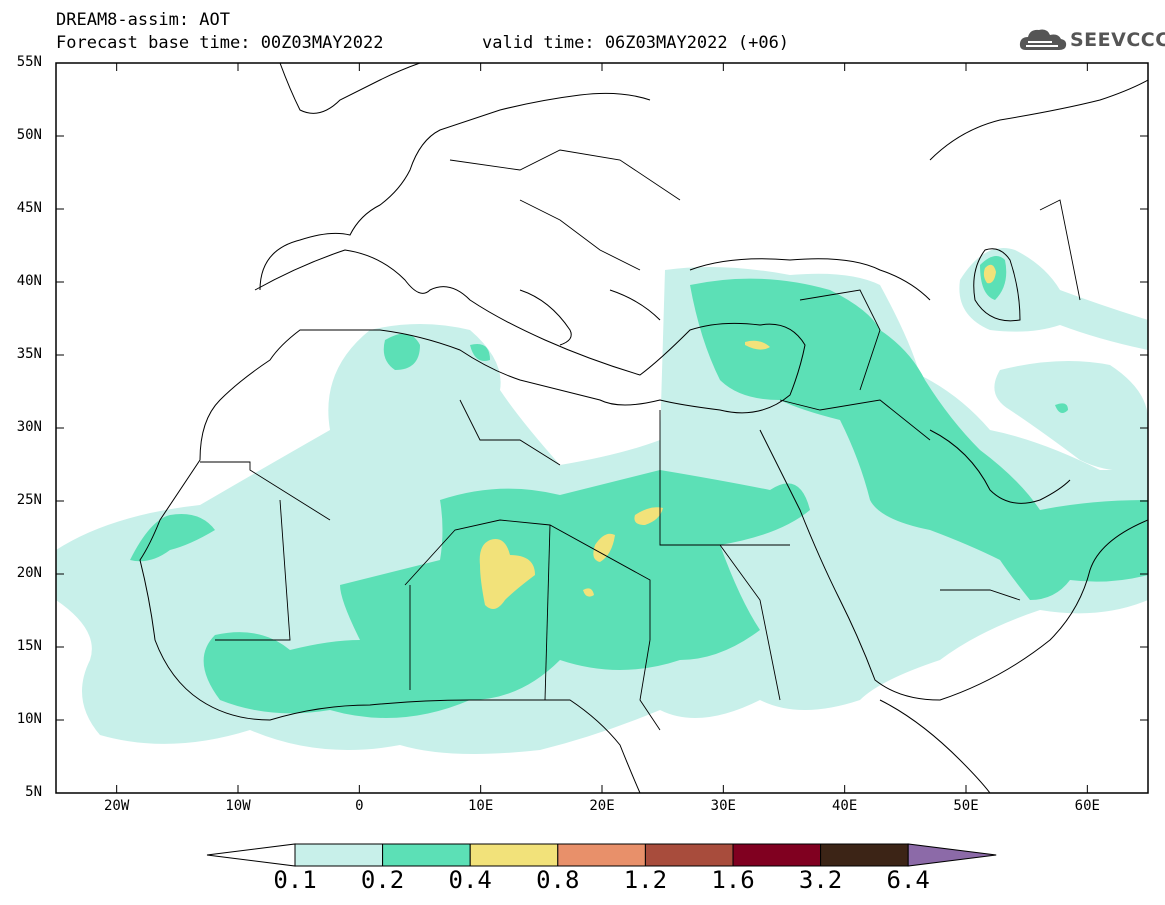  Describe the element at coordinates (29, 208) in the screenshot. I see `lat-label-45N: 45N` at that location.